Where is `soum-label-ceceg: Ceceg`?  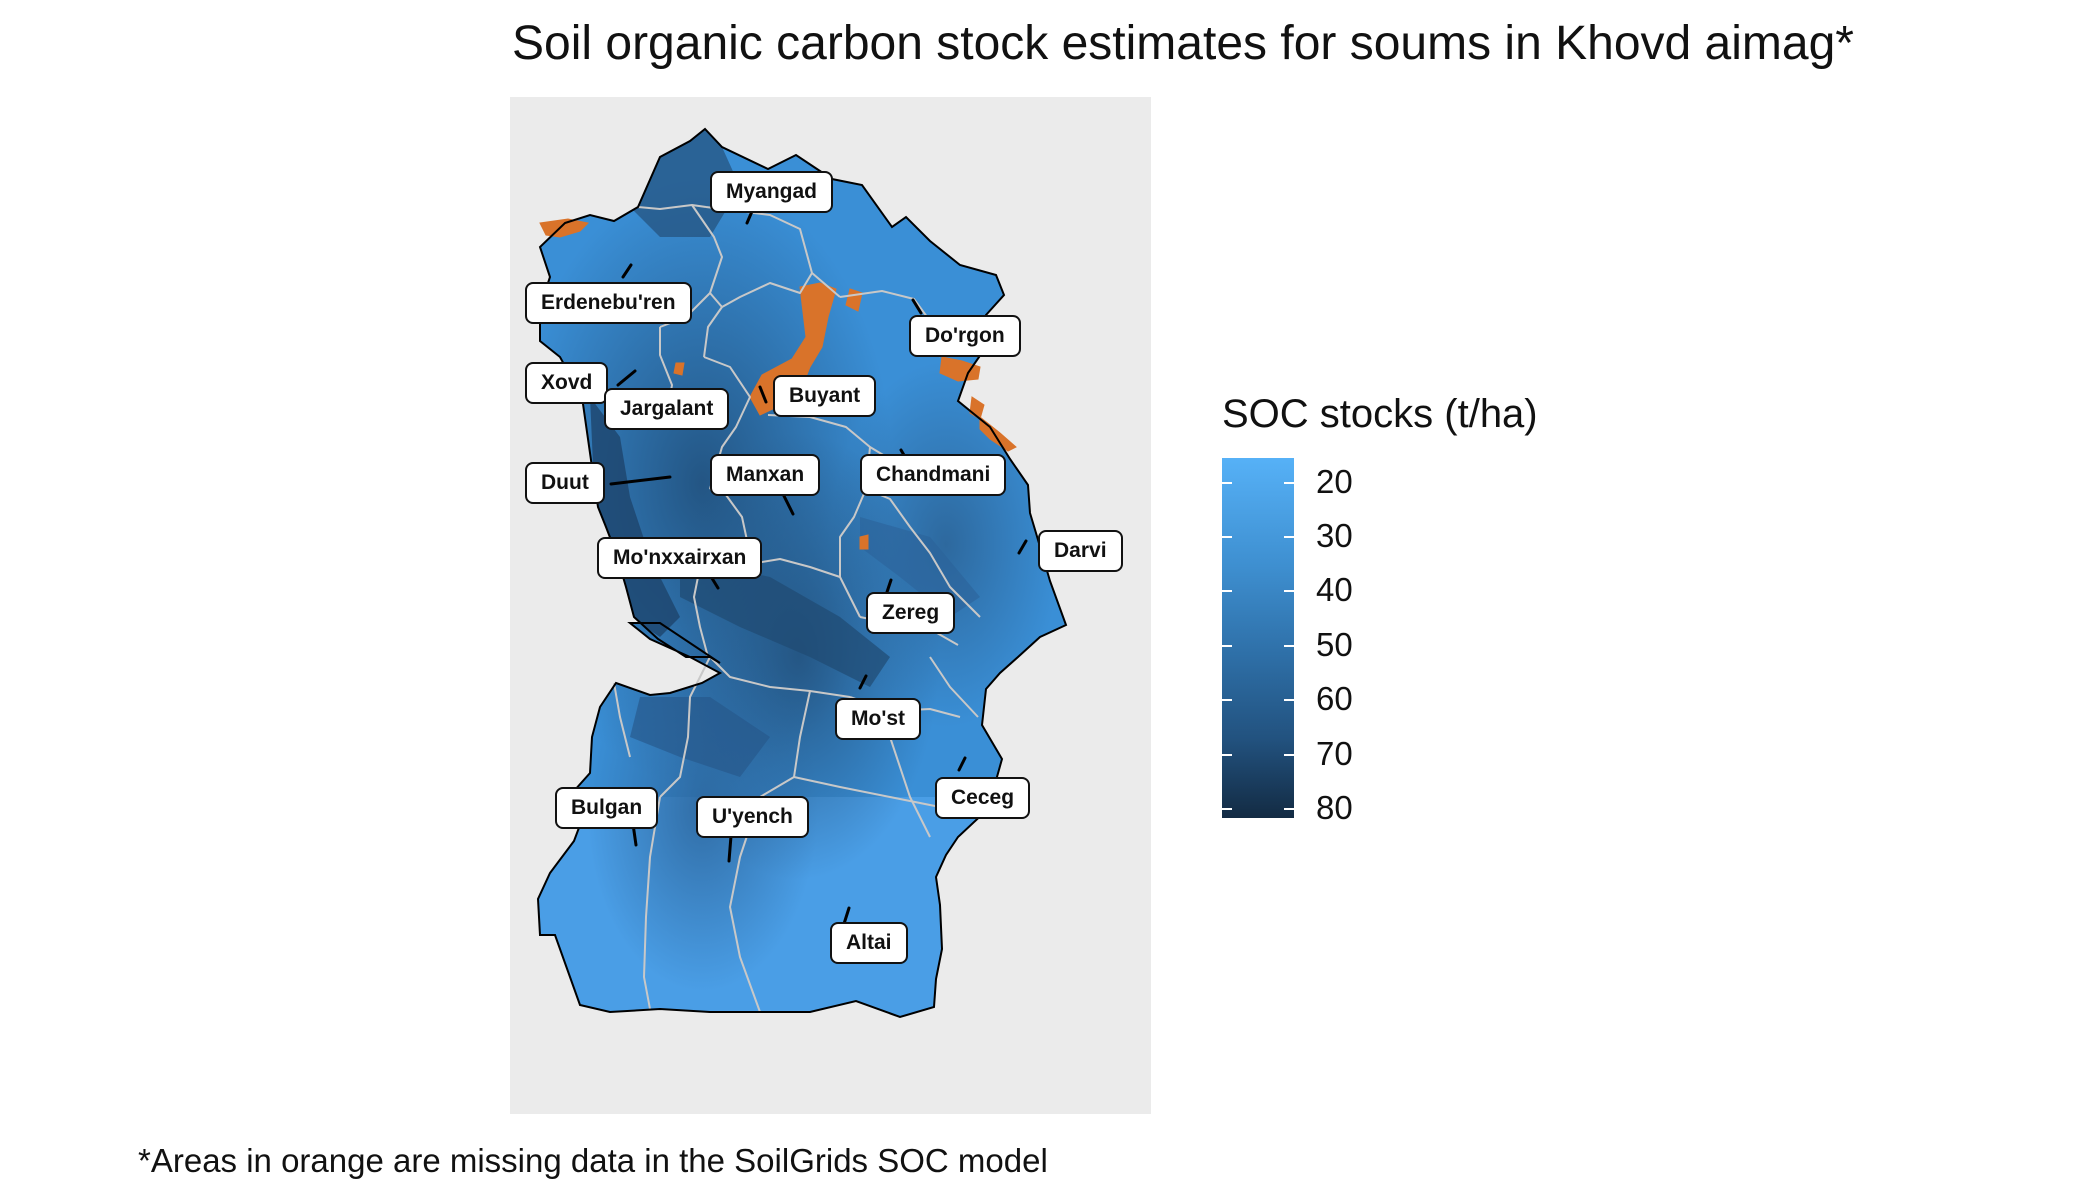 soum-label-ceceg: Ceceg is located at coordinates (983, 798).